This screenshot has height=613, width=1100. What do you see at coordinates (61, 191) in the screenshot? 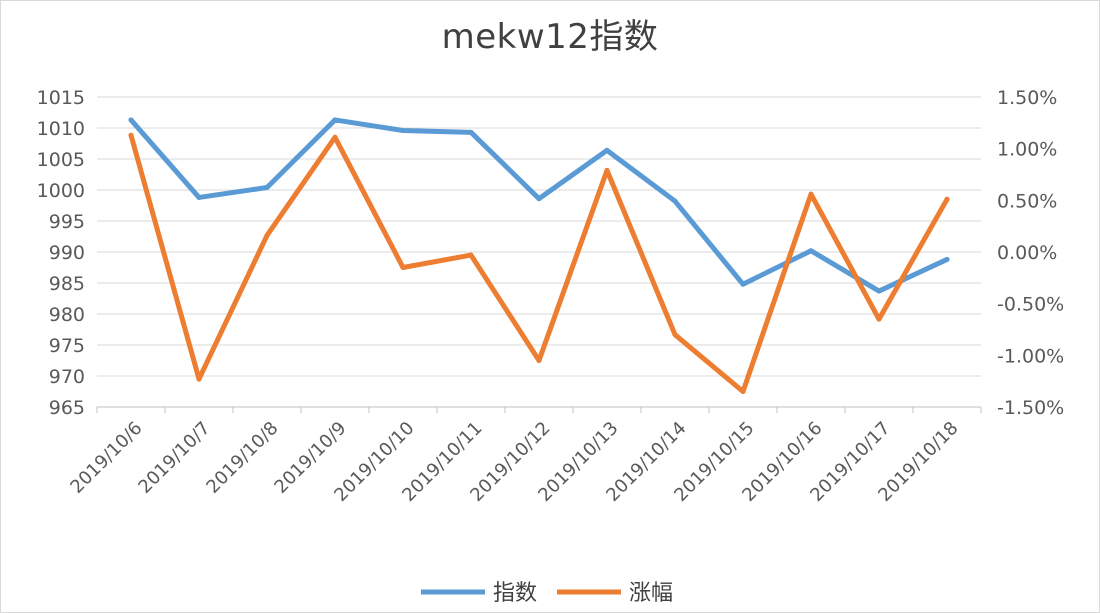
I see `left-axis-tick-label: 1000` at bounding box center [61, 191].